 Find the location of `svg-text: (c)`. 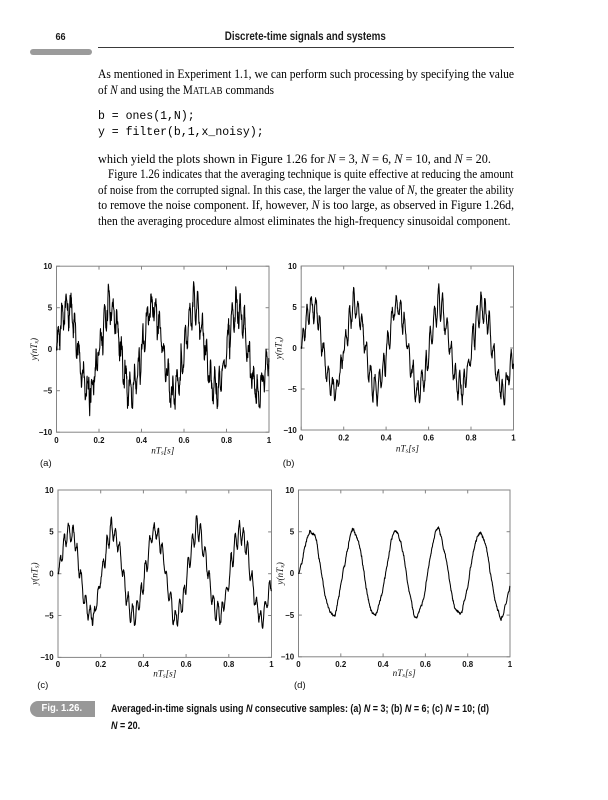

svg-text: (c) is located at coordinates (42, 685).